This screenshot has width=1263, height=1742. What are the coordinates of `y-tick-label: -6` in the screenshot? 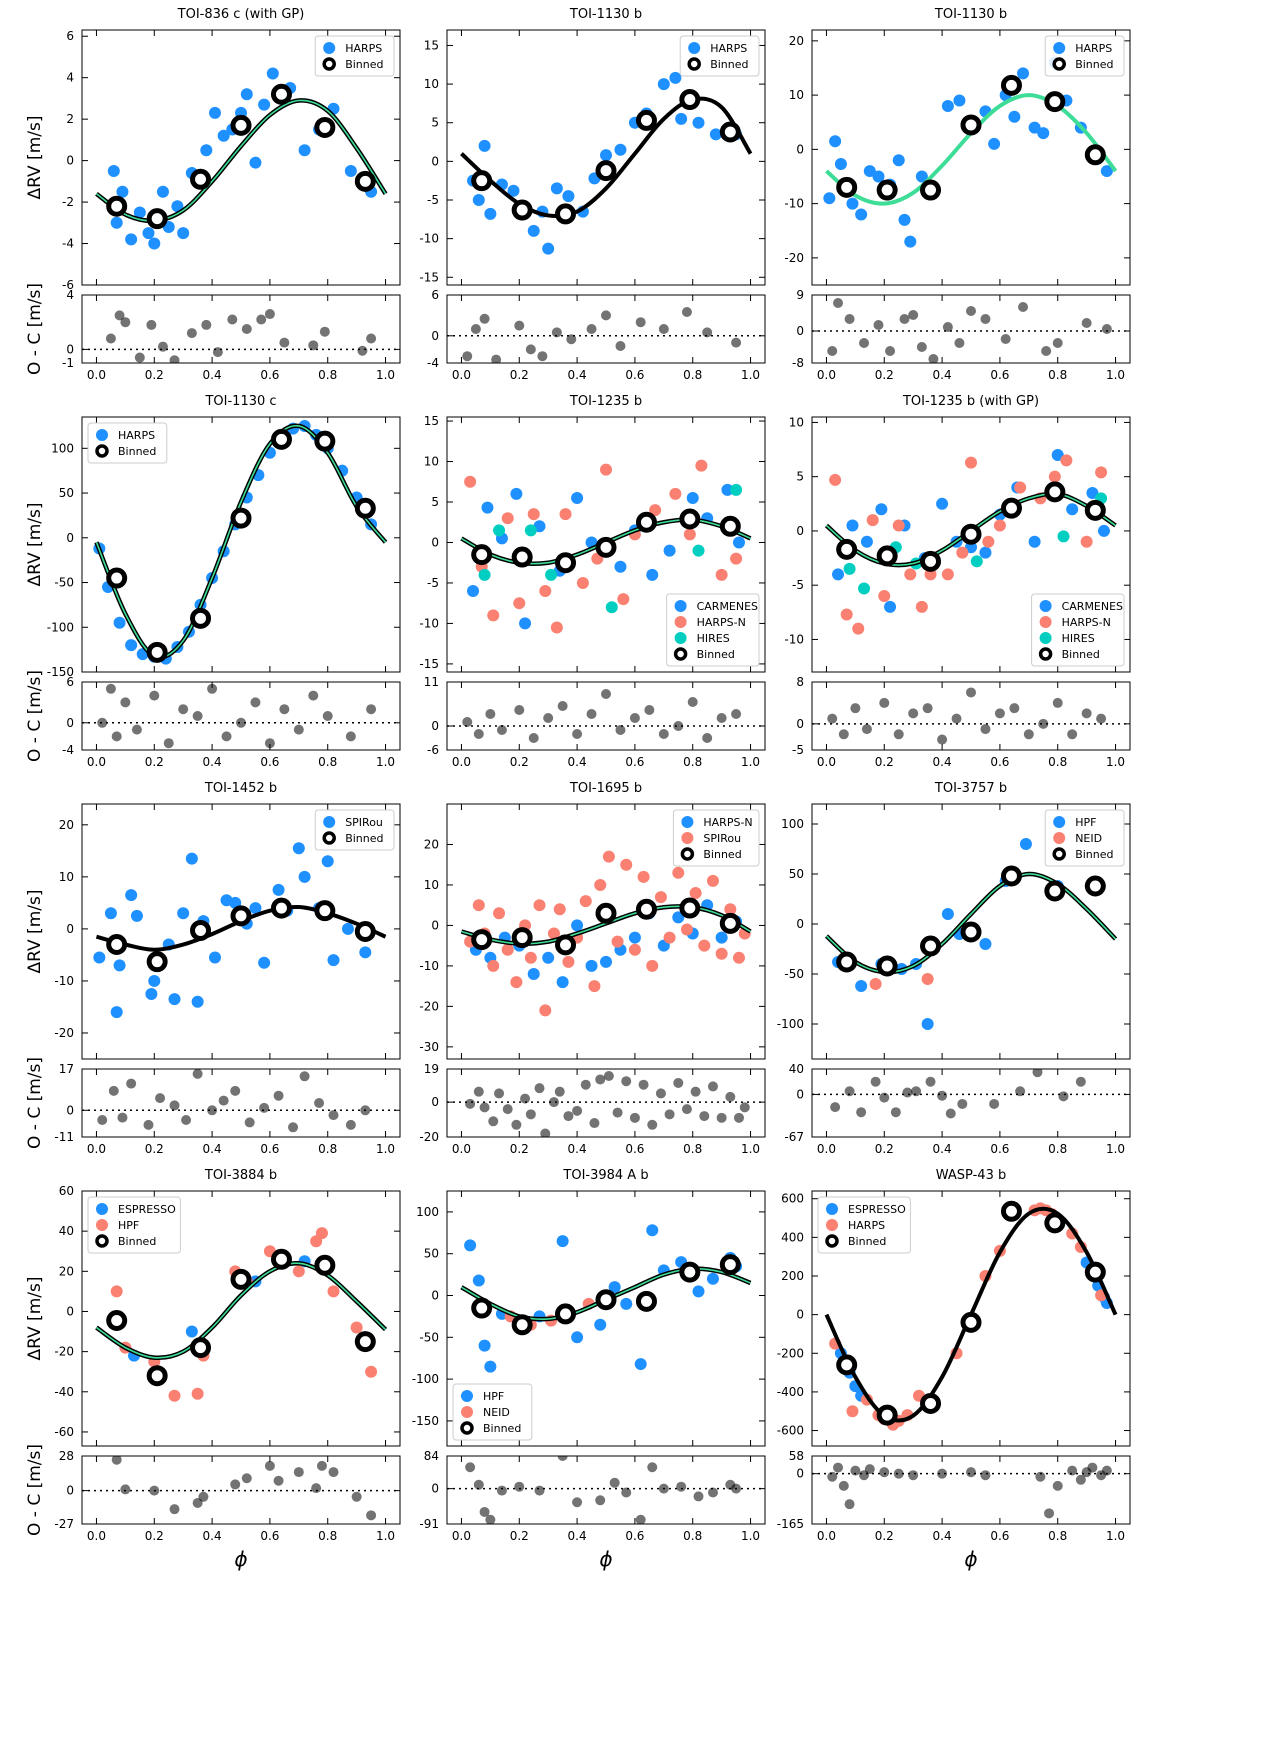 It's located at (68, 285).